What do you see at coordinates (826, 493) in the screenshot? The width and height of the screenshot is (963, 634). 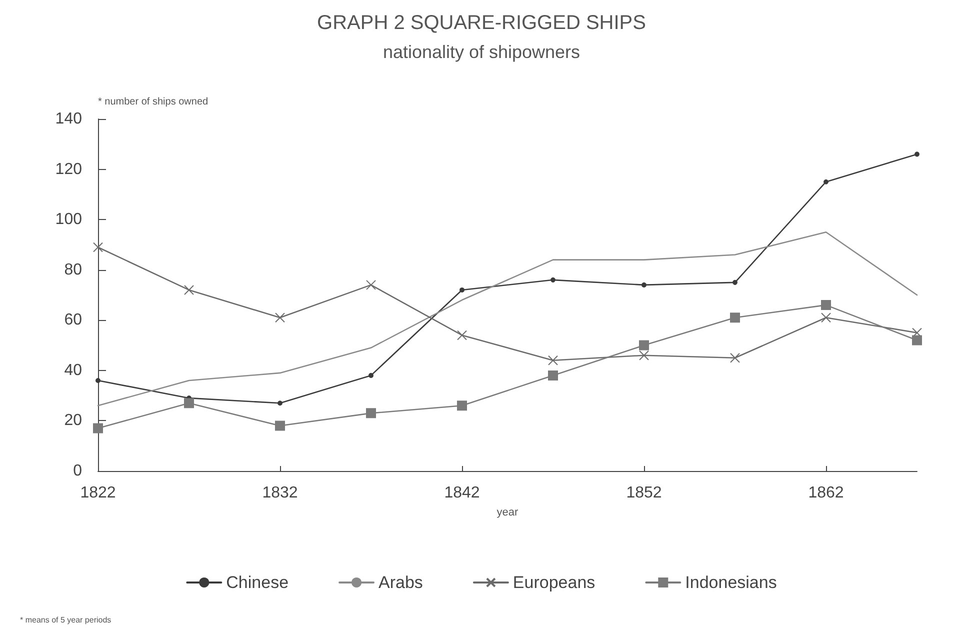 I see `x-tick-label: 1862` at bounding box center [826, 493].